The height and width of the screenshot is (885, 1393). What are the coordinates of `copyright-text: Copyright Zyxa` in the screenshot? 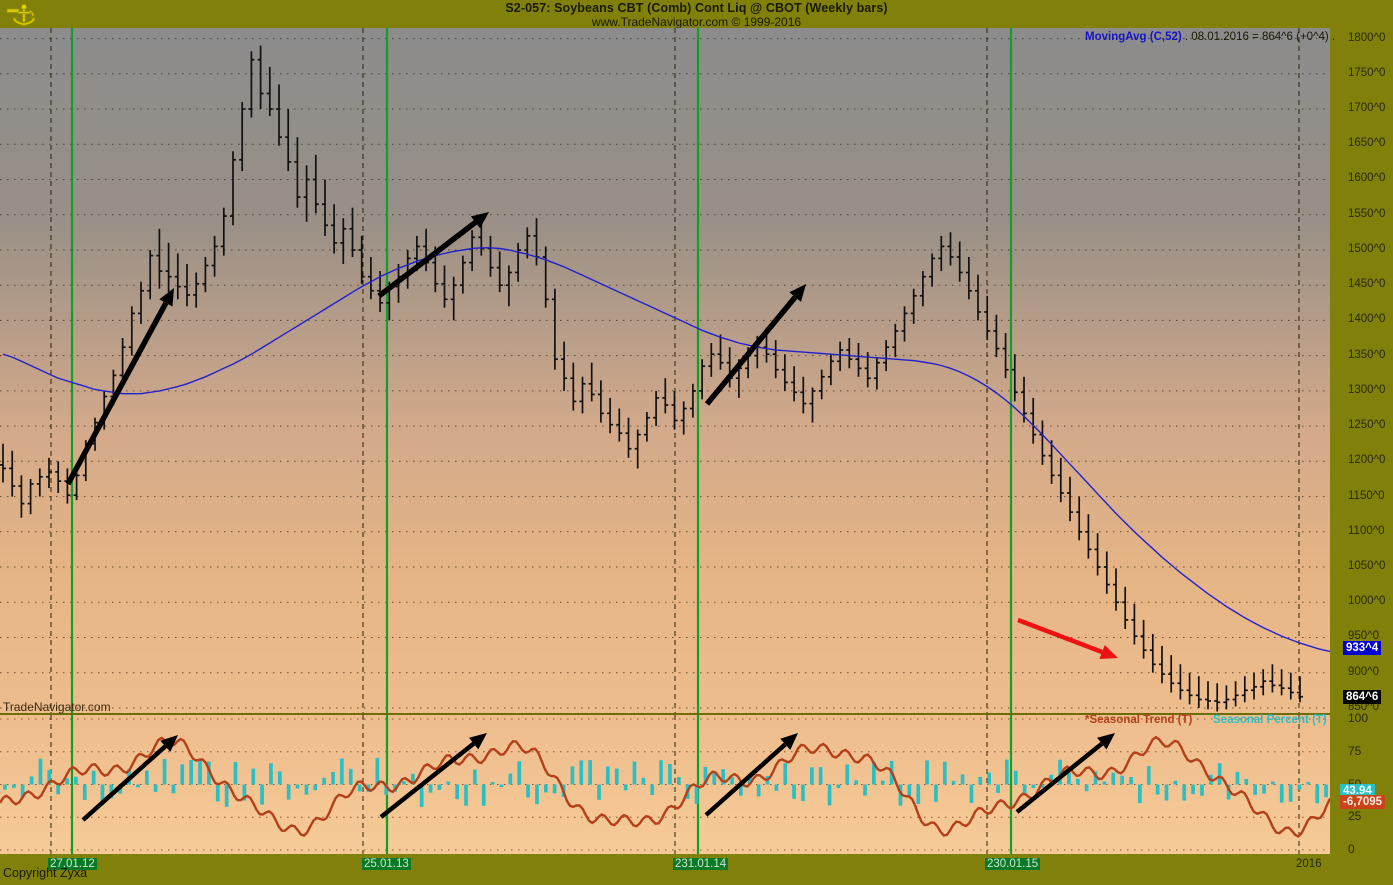 It's located at (45, 873).